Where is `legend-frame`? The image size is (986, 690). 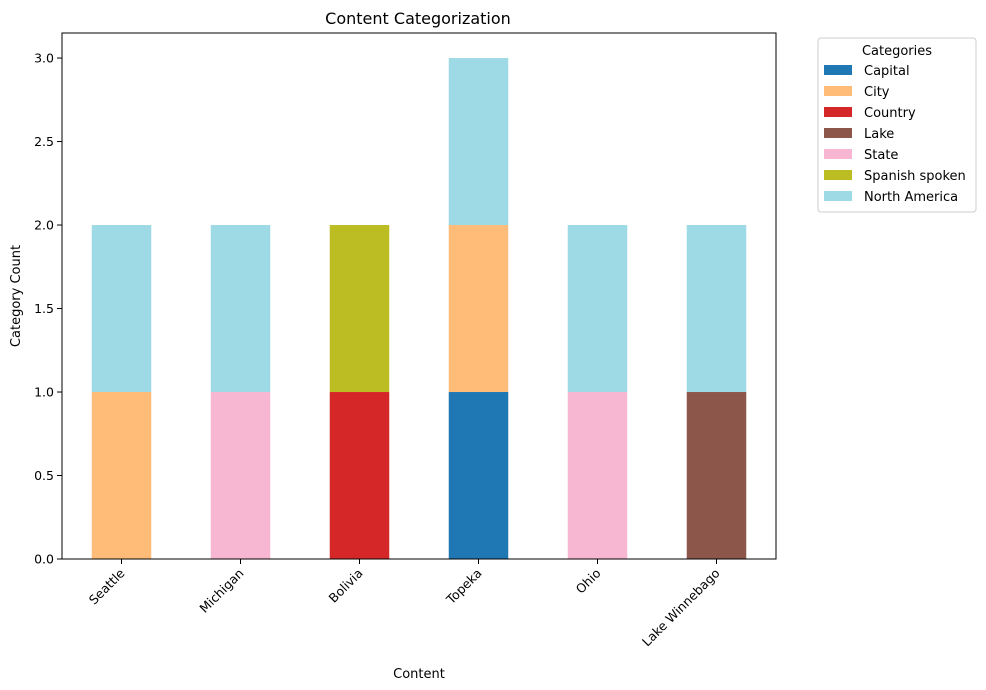 legend-frame is located at coordinates (897, 125).